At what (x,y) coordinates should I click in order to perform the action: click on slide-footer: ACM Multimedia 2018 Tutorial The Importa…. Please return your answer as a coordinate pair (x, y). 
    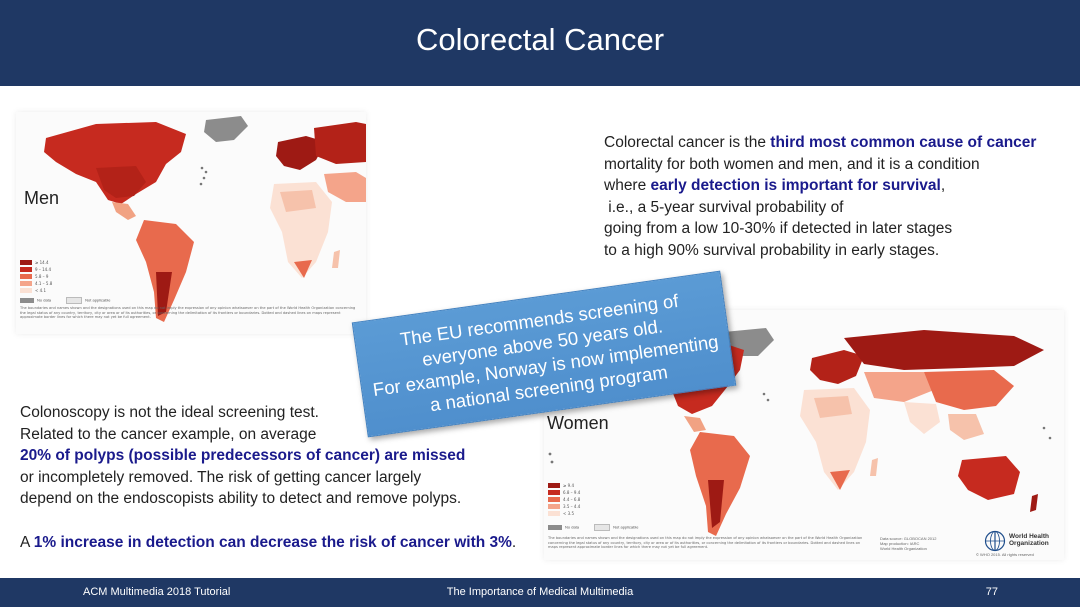
    Looking at the image, I should click on (540, 592).